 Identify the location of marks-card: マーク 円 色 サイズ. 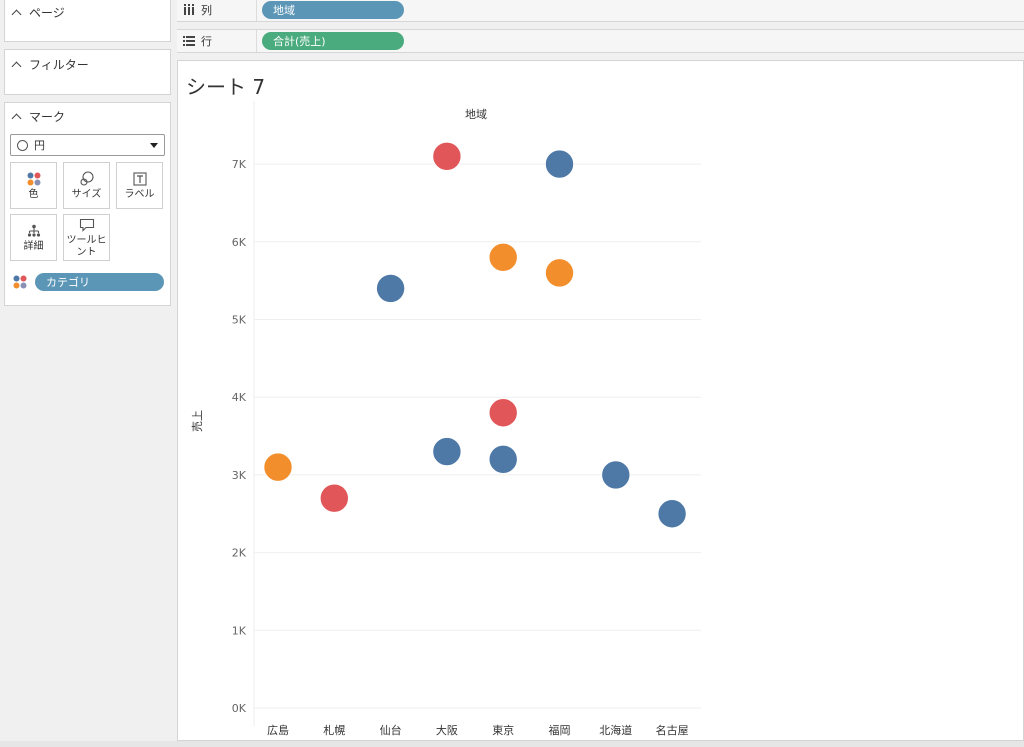
(87, 204).